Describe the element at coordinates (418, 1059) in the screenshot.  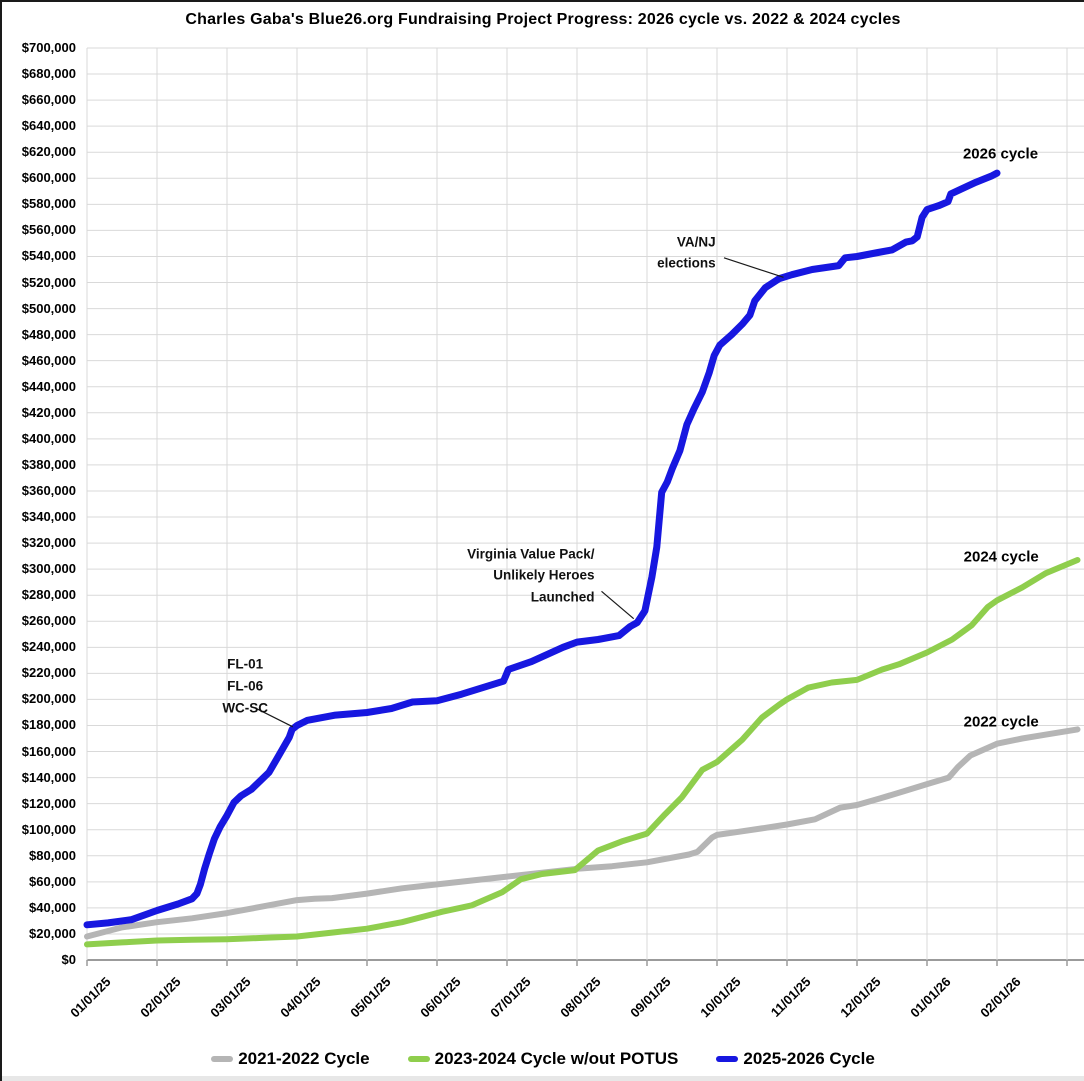
I see `legend-swatch-2023-2024` at that location.